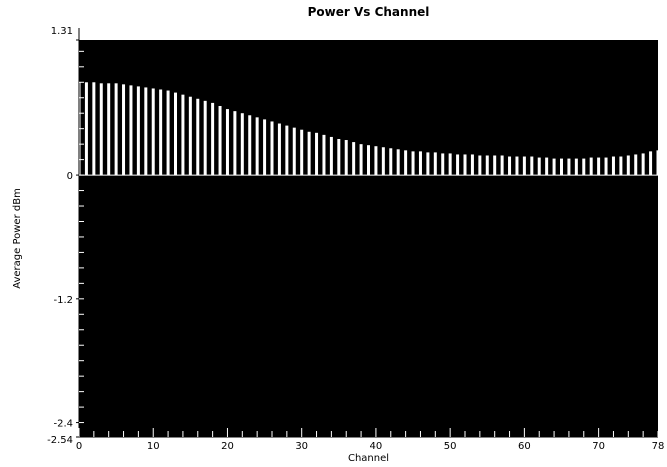  I want to click on x-minor-ticks, so click(368, 432).